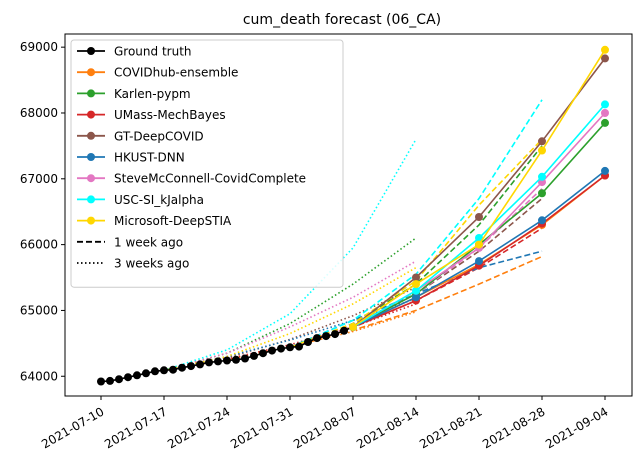 Image resolution: width=644 pixels, height=466 pixels. Describe the element at coordinates (39, 376) in the screenshot. I see `y-tick-label: 64000` at that location.